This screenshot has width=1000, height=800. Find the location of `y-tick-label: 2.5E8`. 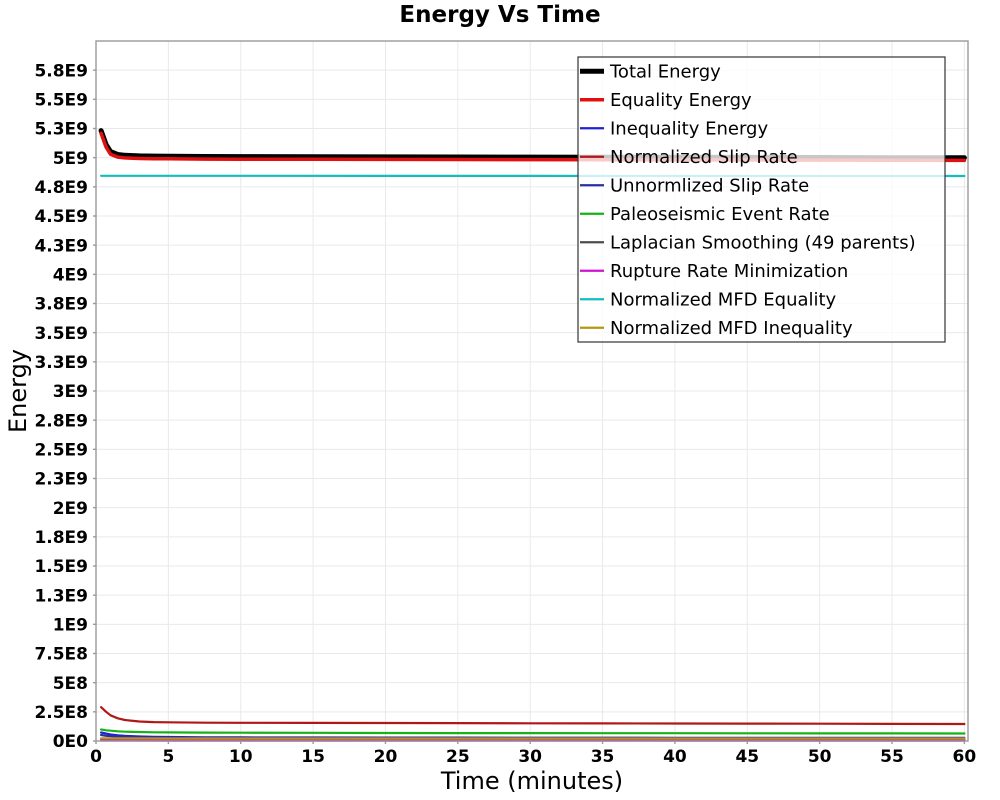

y-tick-label: 2.5E8 is located at coordinates (61, 713).